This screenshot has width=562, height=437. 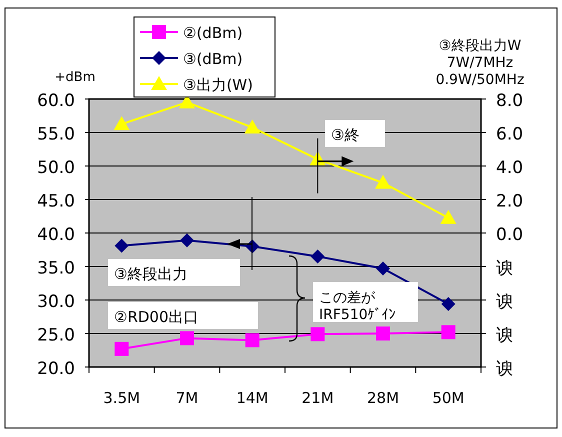 I want to click on y-tick-label: 20.0, so click(x=56, y=369).